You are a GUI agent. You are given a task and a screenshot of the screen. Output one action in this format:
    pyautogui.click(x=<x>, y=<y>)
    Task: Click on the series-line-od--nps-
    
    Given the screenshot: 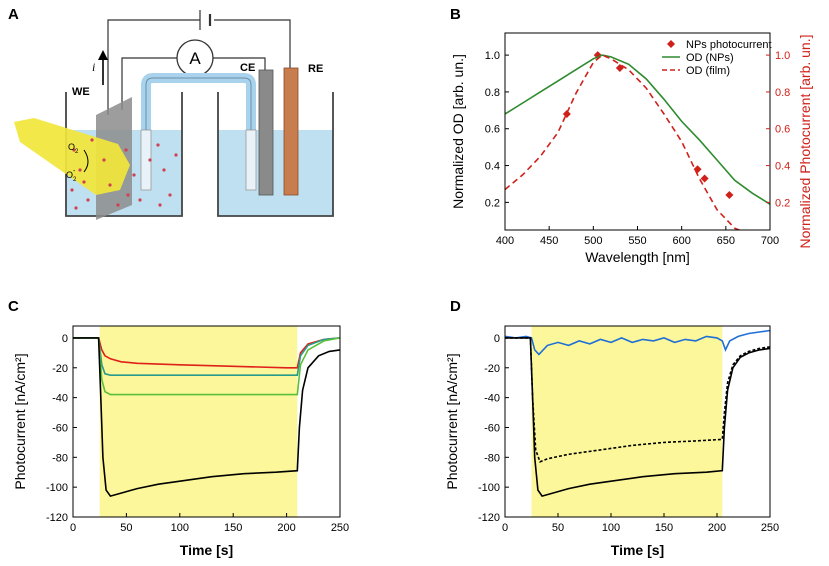 What is the action you would take?
    pyautogui.click(x=637, y=129)
    